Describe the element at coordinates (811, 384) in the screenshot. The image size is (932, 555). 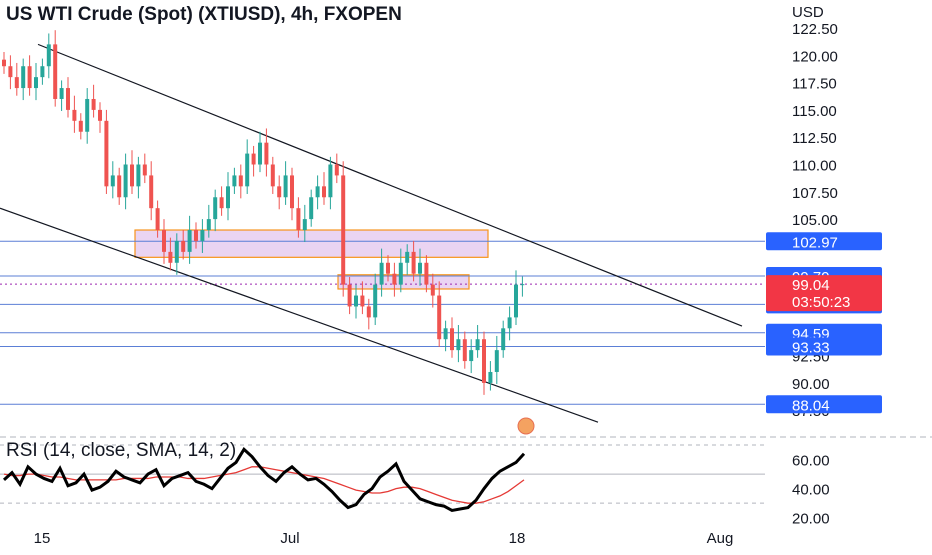
I see `price-axis-tick-label: 90.00` at that location.